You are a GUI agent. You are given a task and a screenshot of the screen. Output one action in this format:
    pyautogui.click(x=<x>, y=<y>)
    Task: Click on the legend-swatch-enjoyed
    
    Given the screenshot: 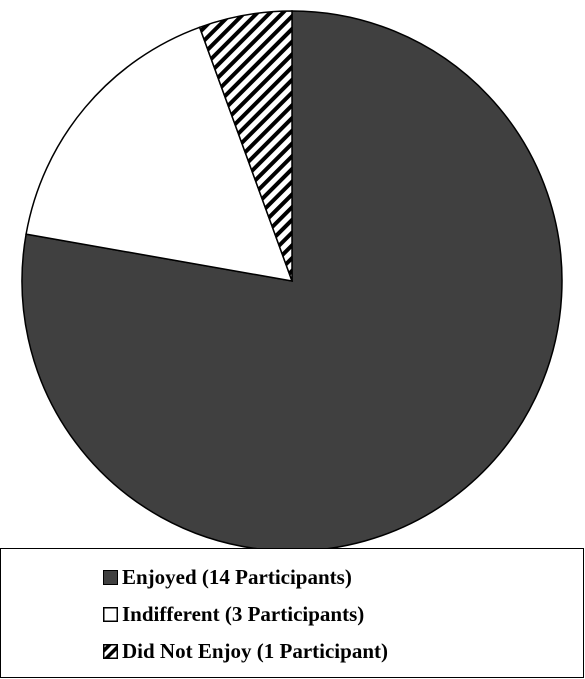 What is the action you would take?
    pyautogui.click(x=110, y=577)
    